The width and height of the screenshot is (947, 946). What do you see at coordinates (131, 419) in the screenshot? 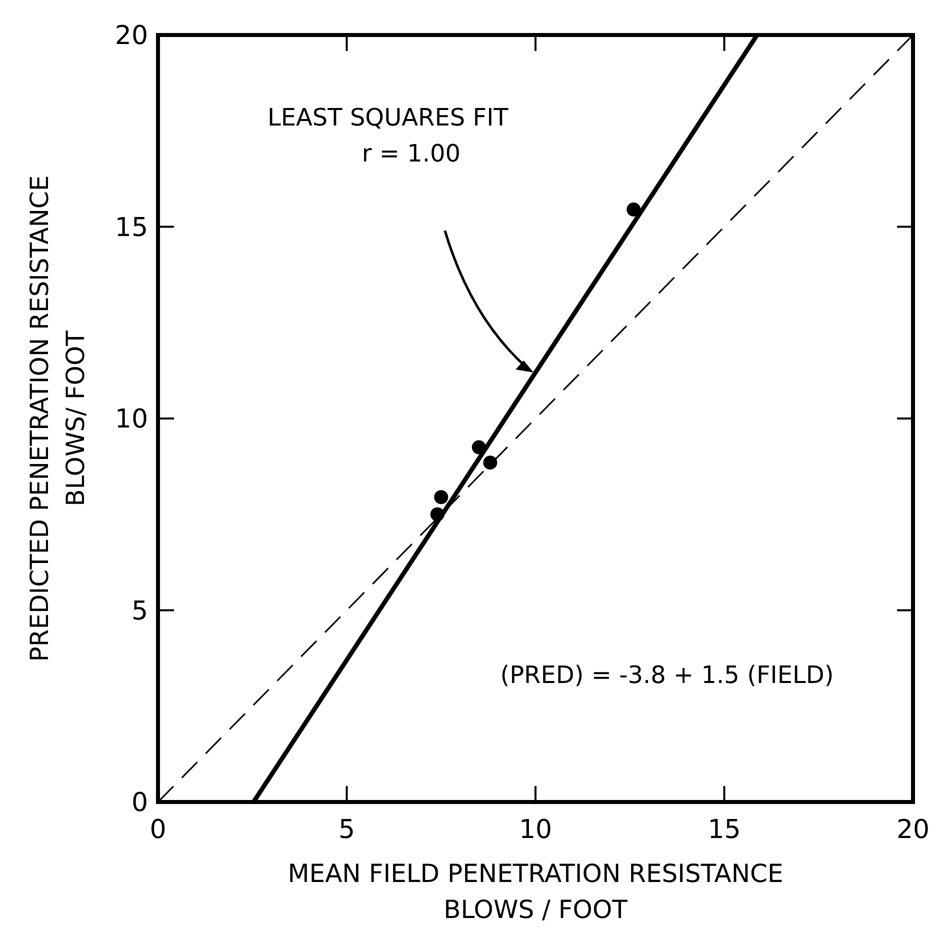
I see `y-tick-label: 10` at bounding box center [131, 419].